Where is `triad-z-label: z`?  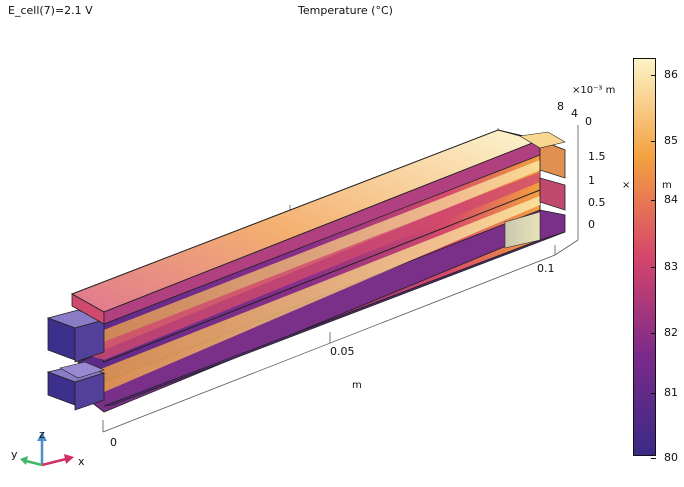
triad-z-label: z is located at coordinates (42, 434).